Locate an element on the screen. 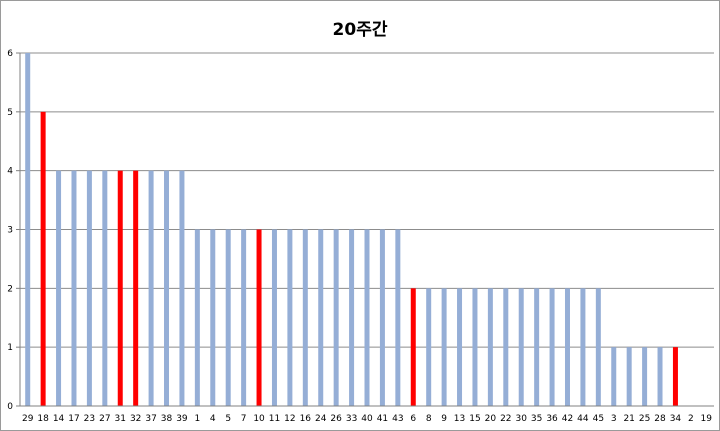  x-tick-label: 31 is located at coordinates (120, 419).